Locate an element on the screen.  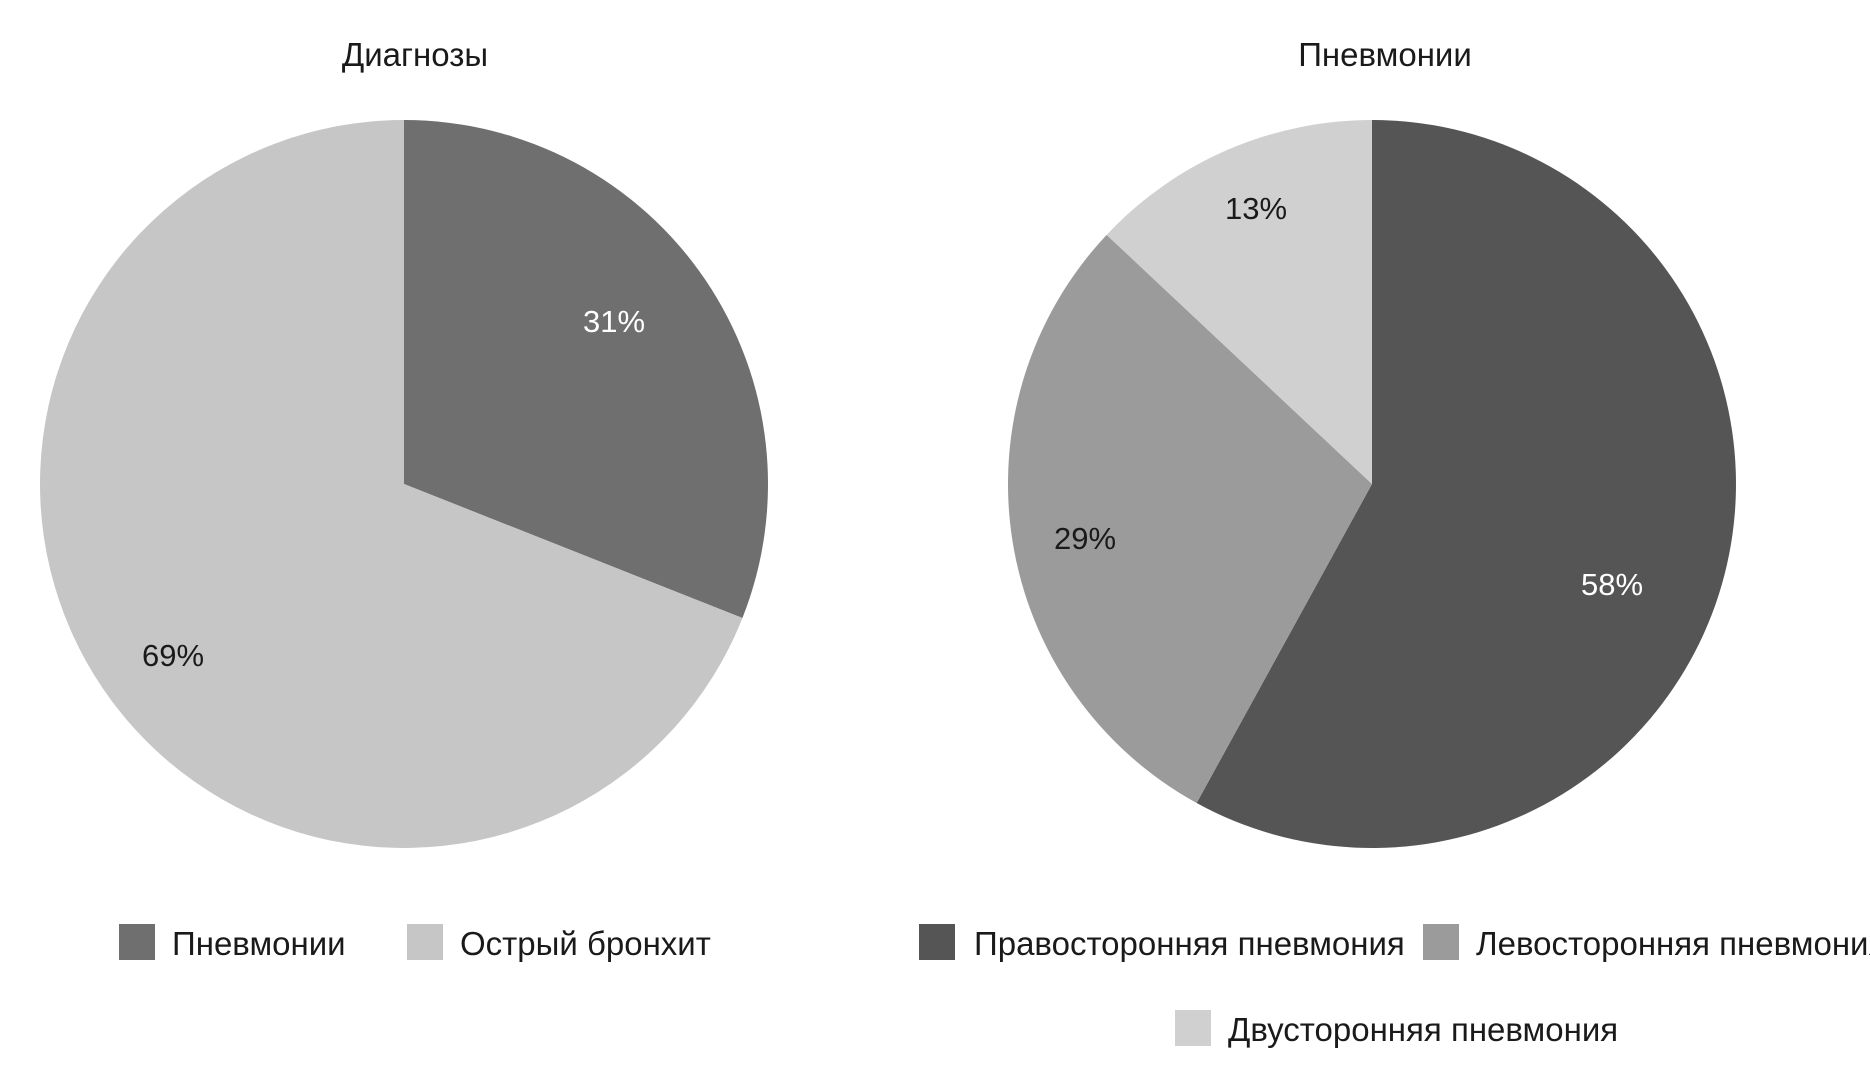
data-label-acute-bronchitis: 69% is located at coordinates (173, 655).